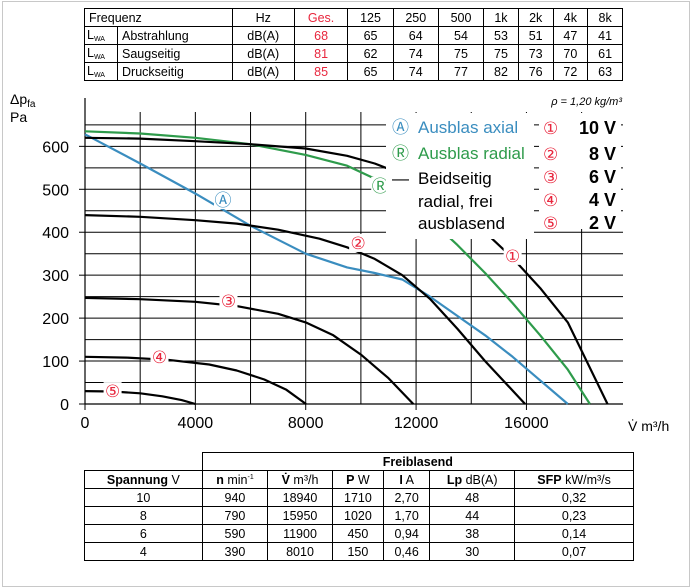  I want to click on legend-background, so click(460, 176).